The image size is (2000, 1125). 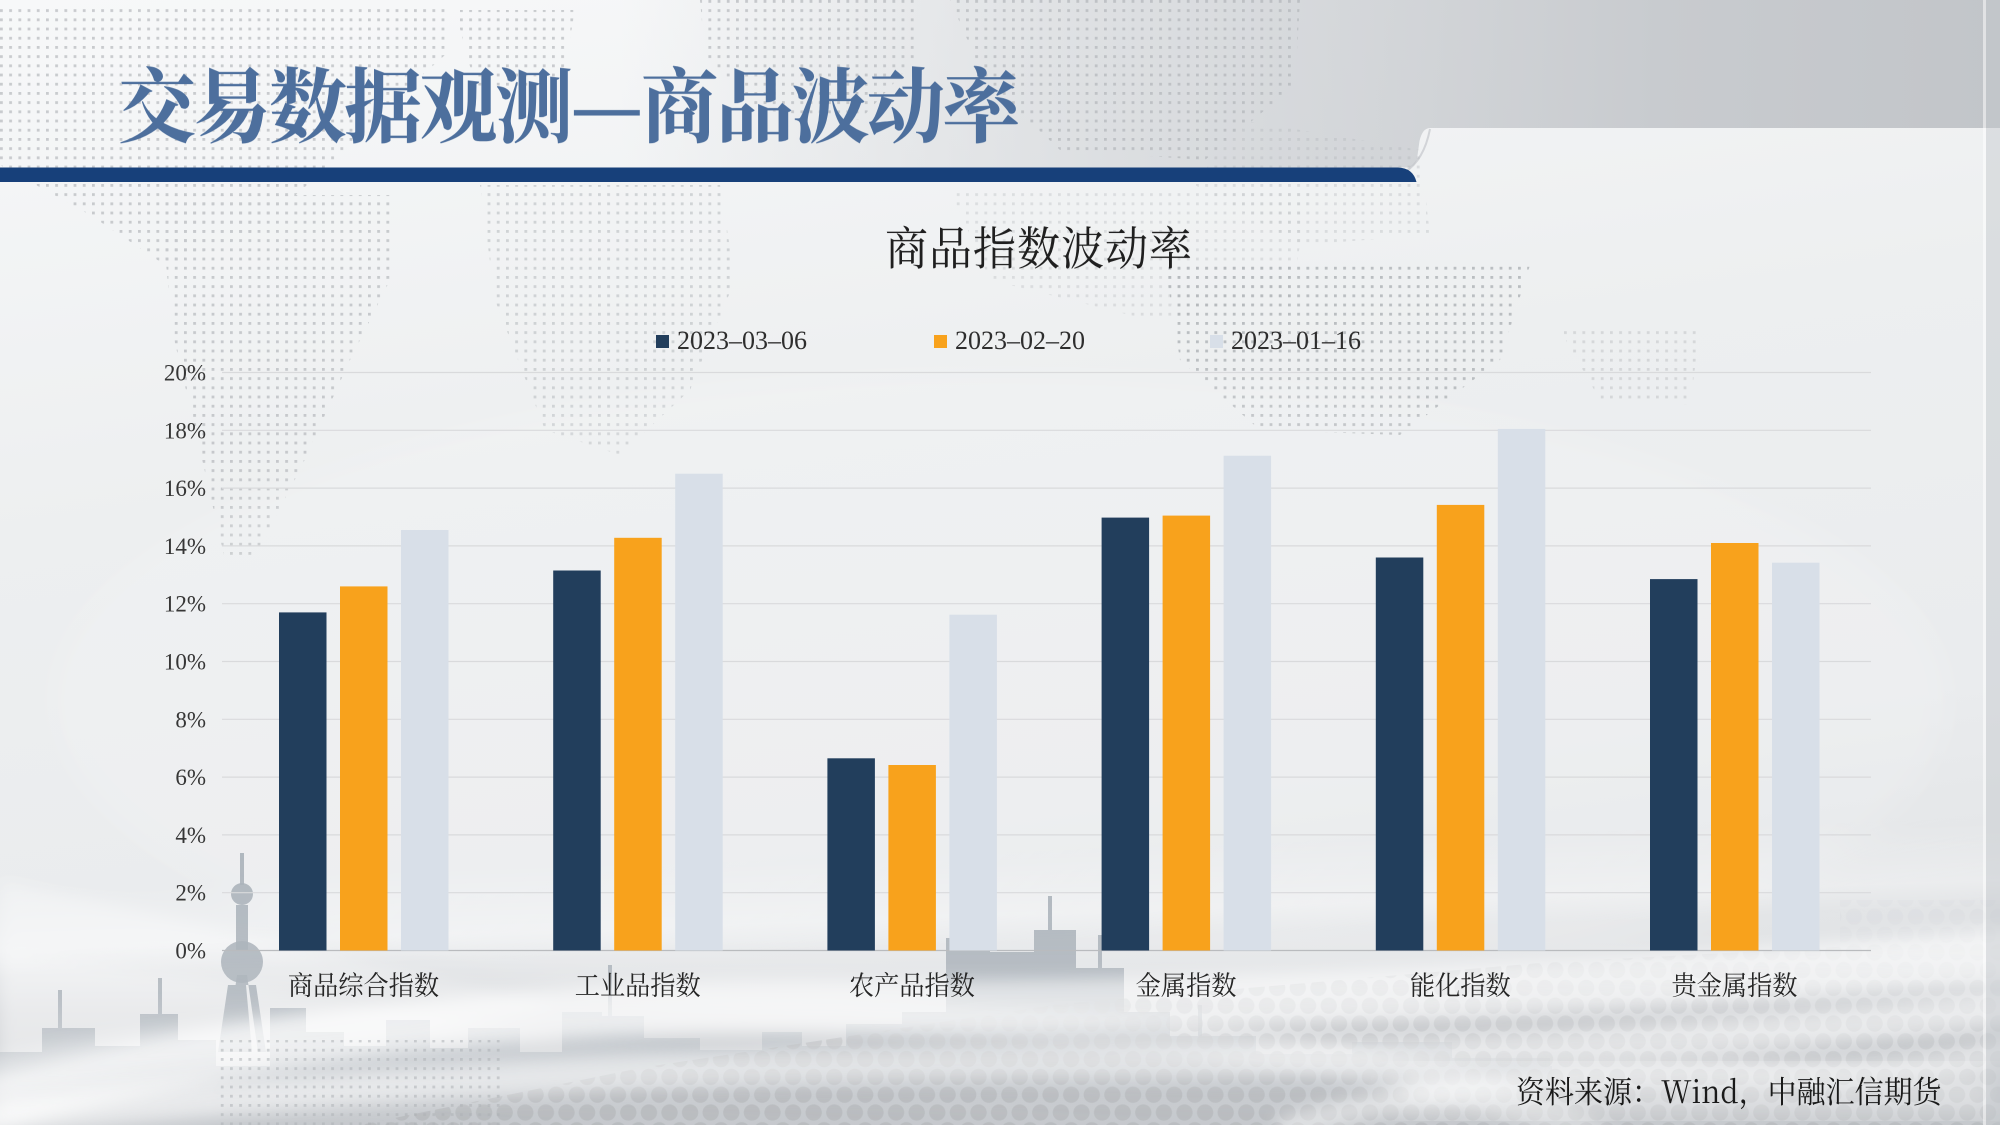 I want to click on svg-text: 0%, so click(x=190, y=951).